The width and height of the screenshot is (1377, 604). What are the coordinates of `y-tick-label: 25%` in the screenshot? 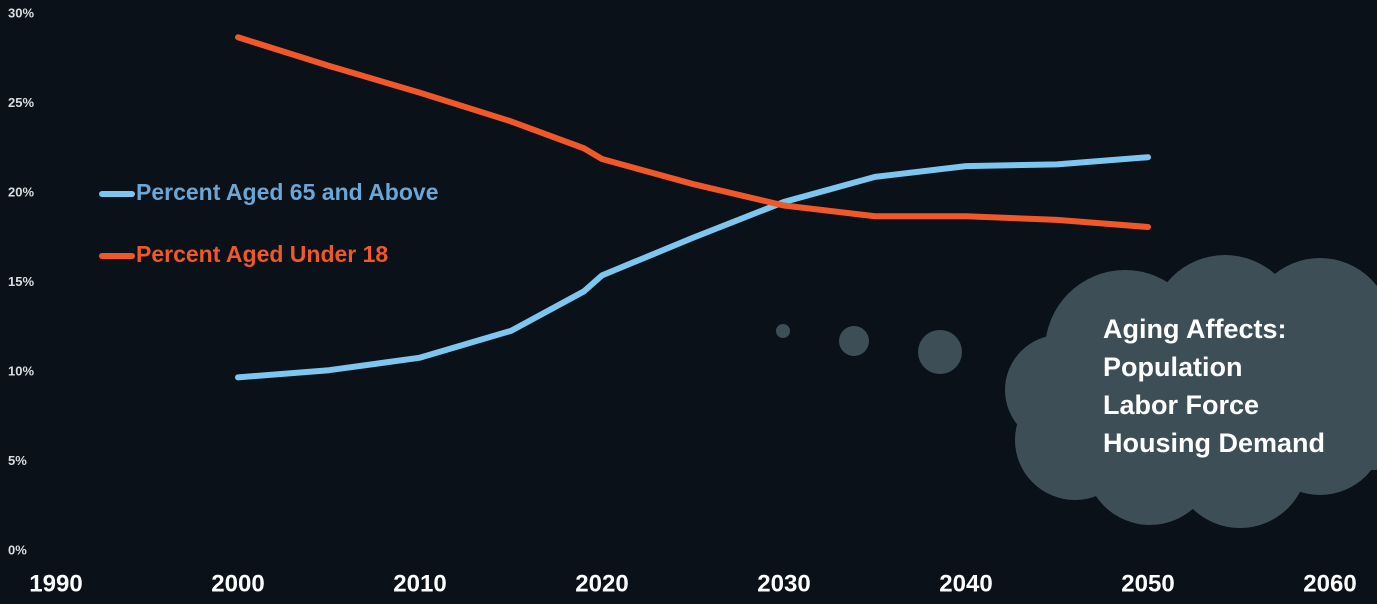 It's located at (21, 102).